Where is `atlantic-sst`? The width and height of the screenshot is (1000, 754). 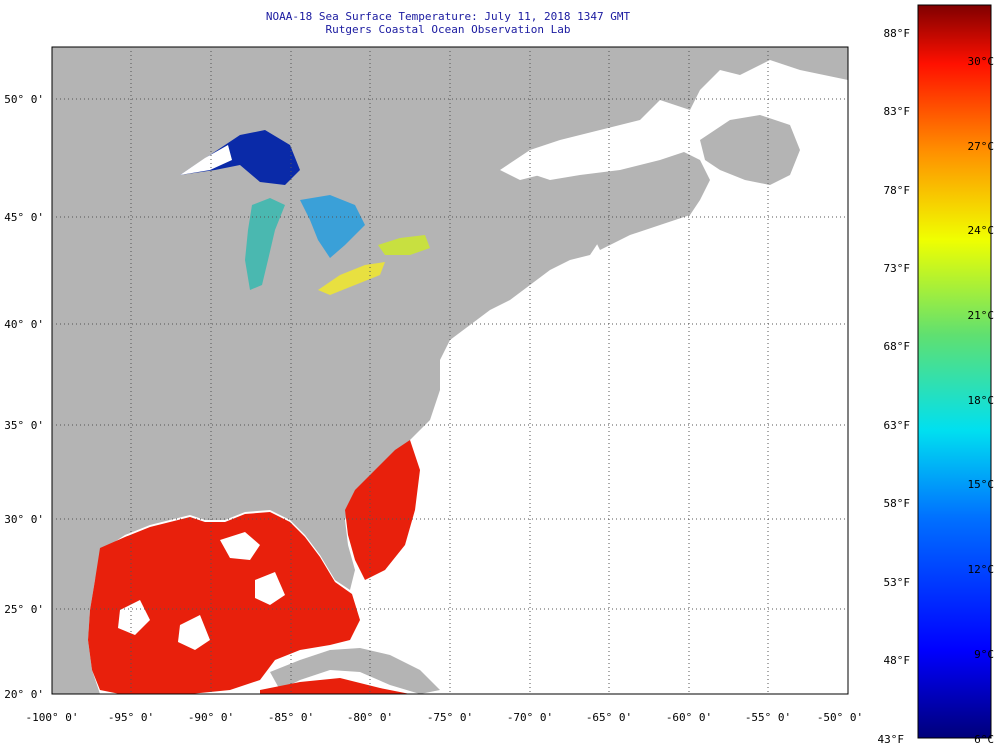 atlantic-sst is located at coordinates (382, 510).